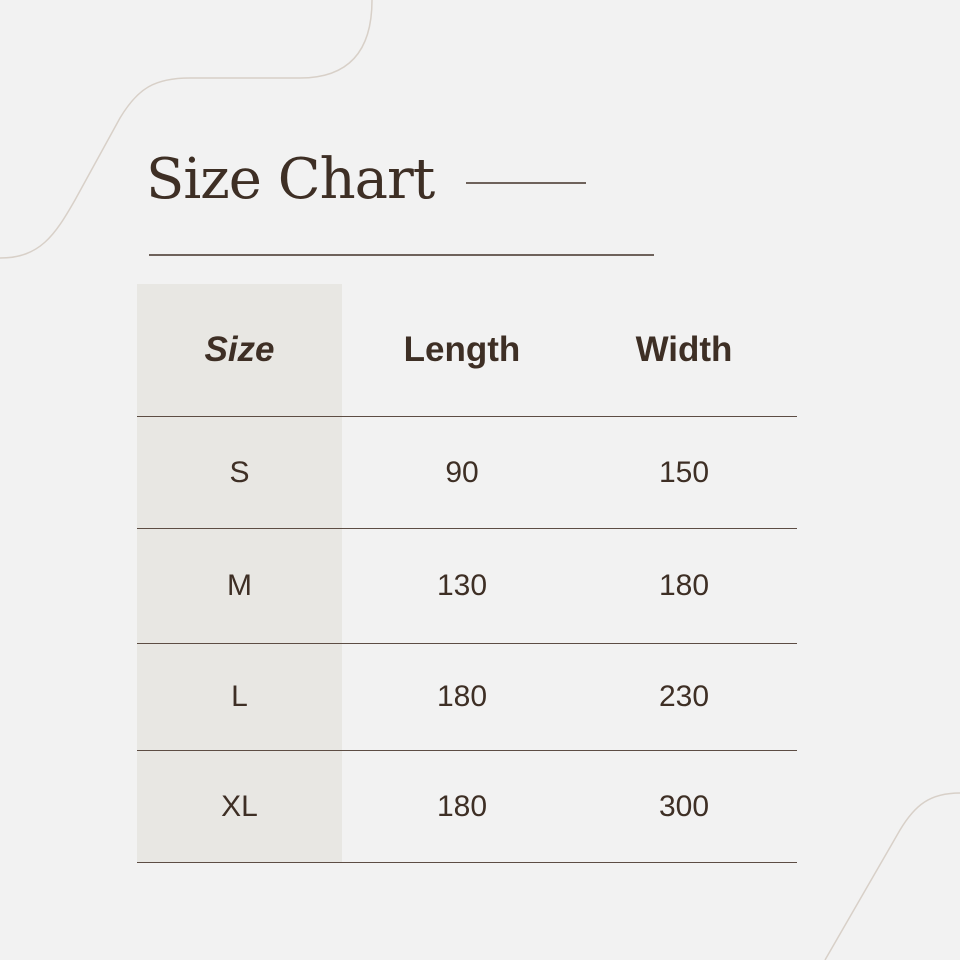 The width and height of the screenshot is (960, 960). I want to click on table-row: XL 180 300, so click(467, 807).